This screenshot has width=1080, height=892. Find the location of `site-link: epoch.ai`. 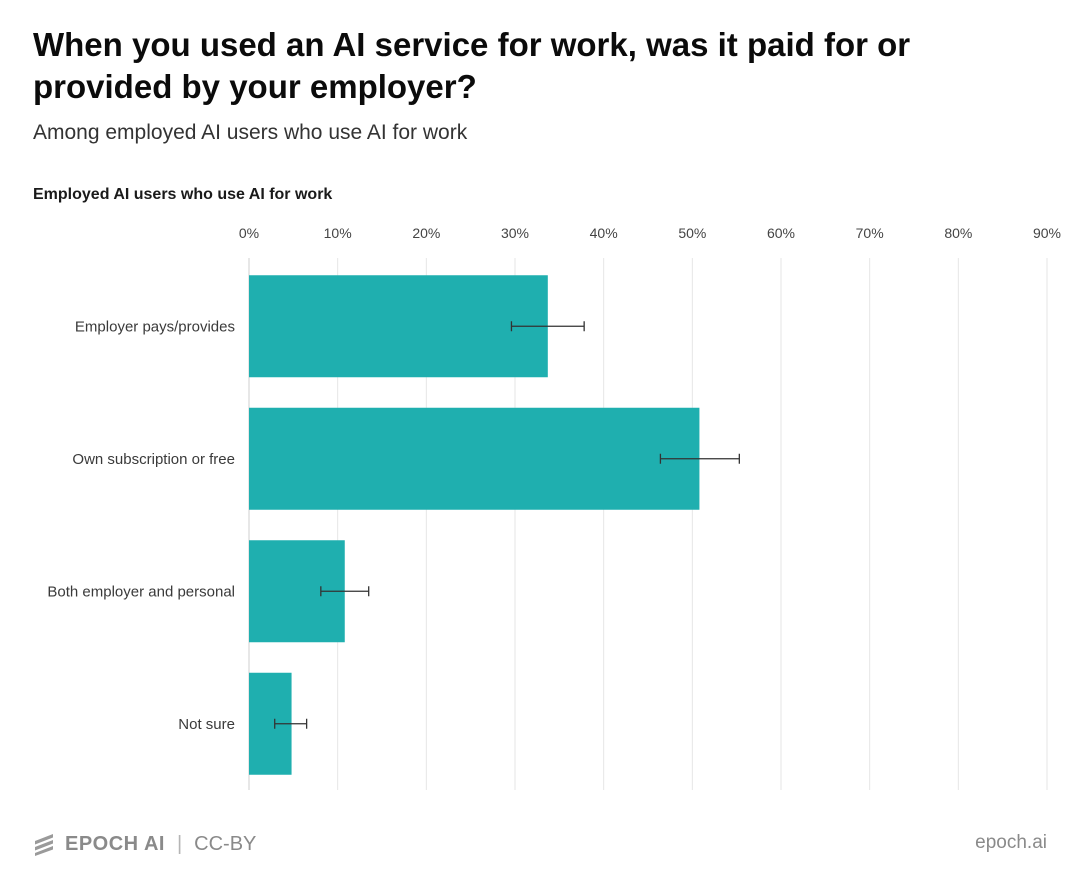

site-link: epoch.ai is located at coordinates (1011, 842).